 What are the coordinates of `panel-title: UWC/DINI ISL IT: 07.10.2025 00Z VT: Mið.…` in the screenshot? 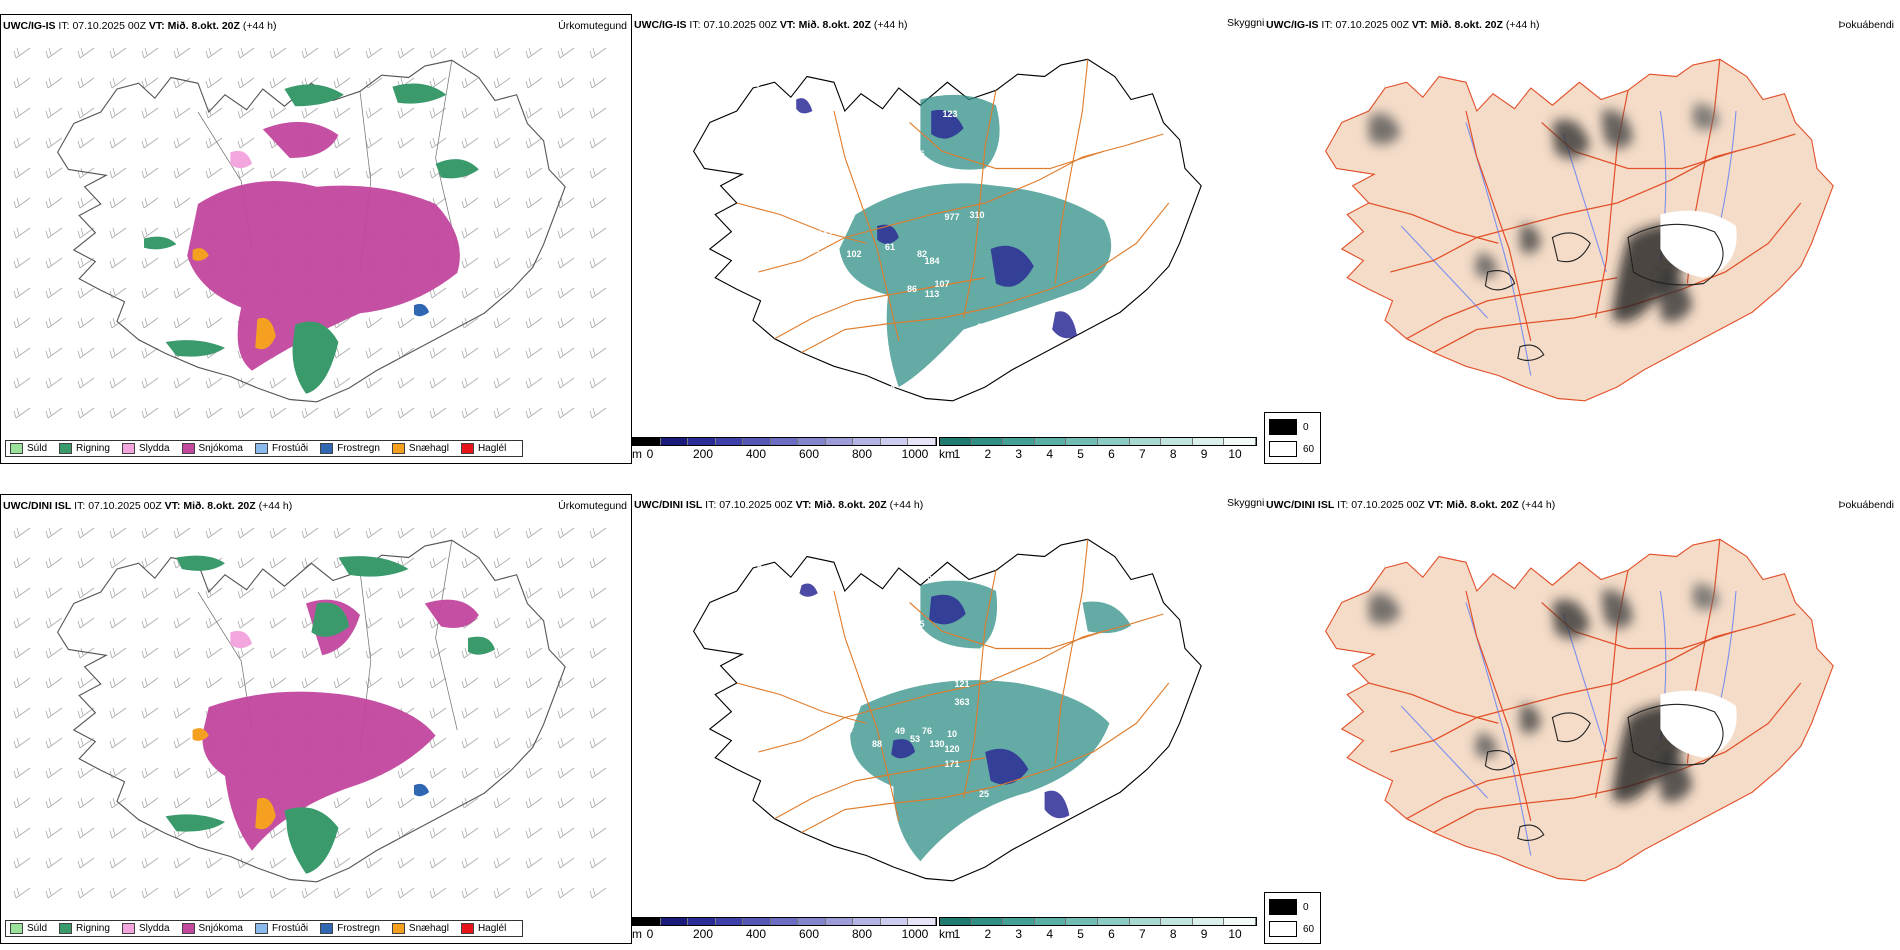 It's located at (1411, 505).